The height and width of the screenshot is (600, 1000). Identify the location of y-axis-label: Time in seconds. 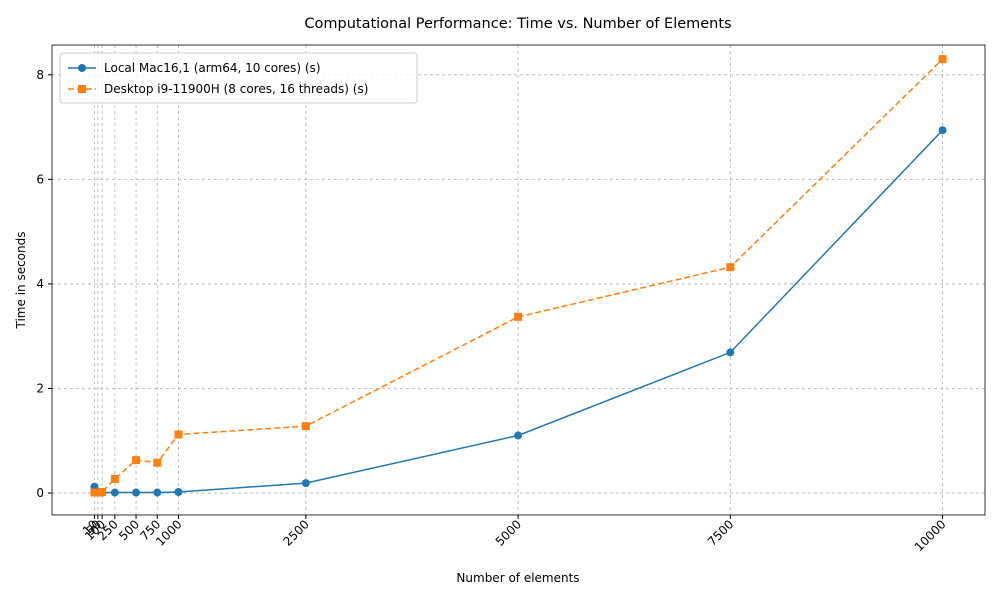
(21, 281).